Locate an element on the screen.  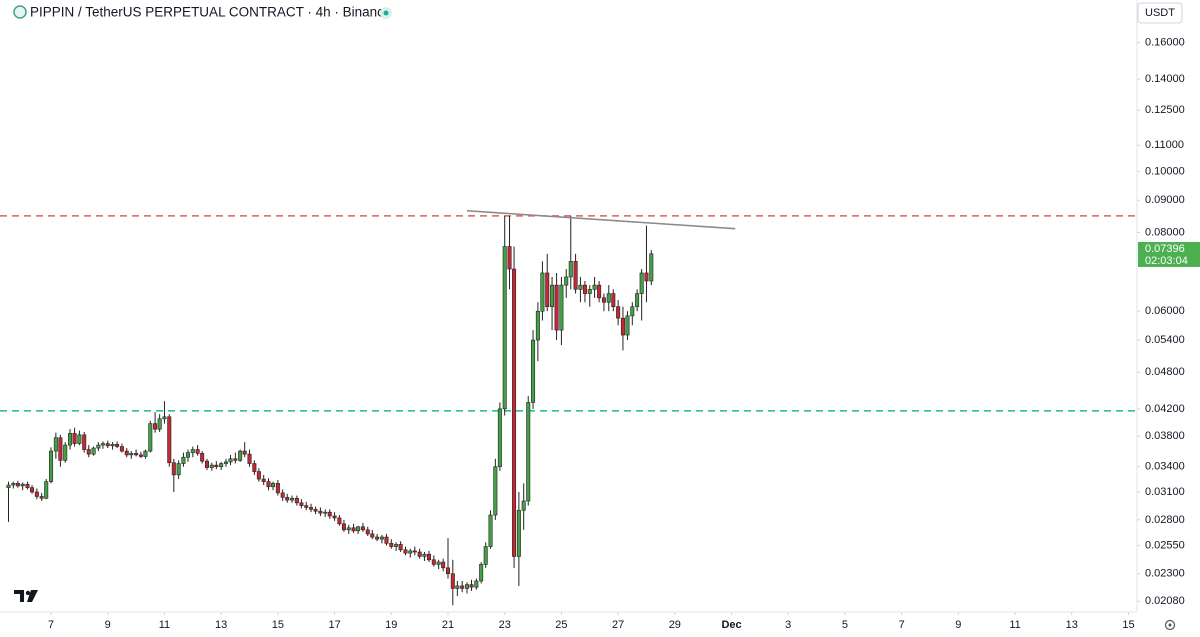
y-tick-label: 0.08000 is located at coordinates (1165, 232).